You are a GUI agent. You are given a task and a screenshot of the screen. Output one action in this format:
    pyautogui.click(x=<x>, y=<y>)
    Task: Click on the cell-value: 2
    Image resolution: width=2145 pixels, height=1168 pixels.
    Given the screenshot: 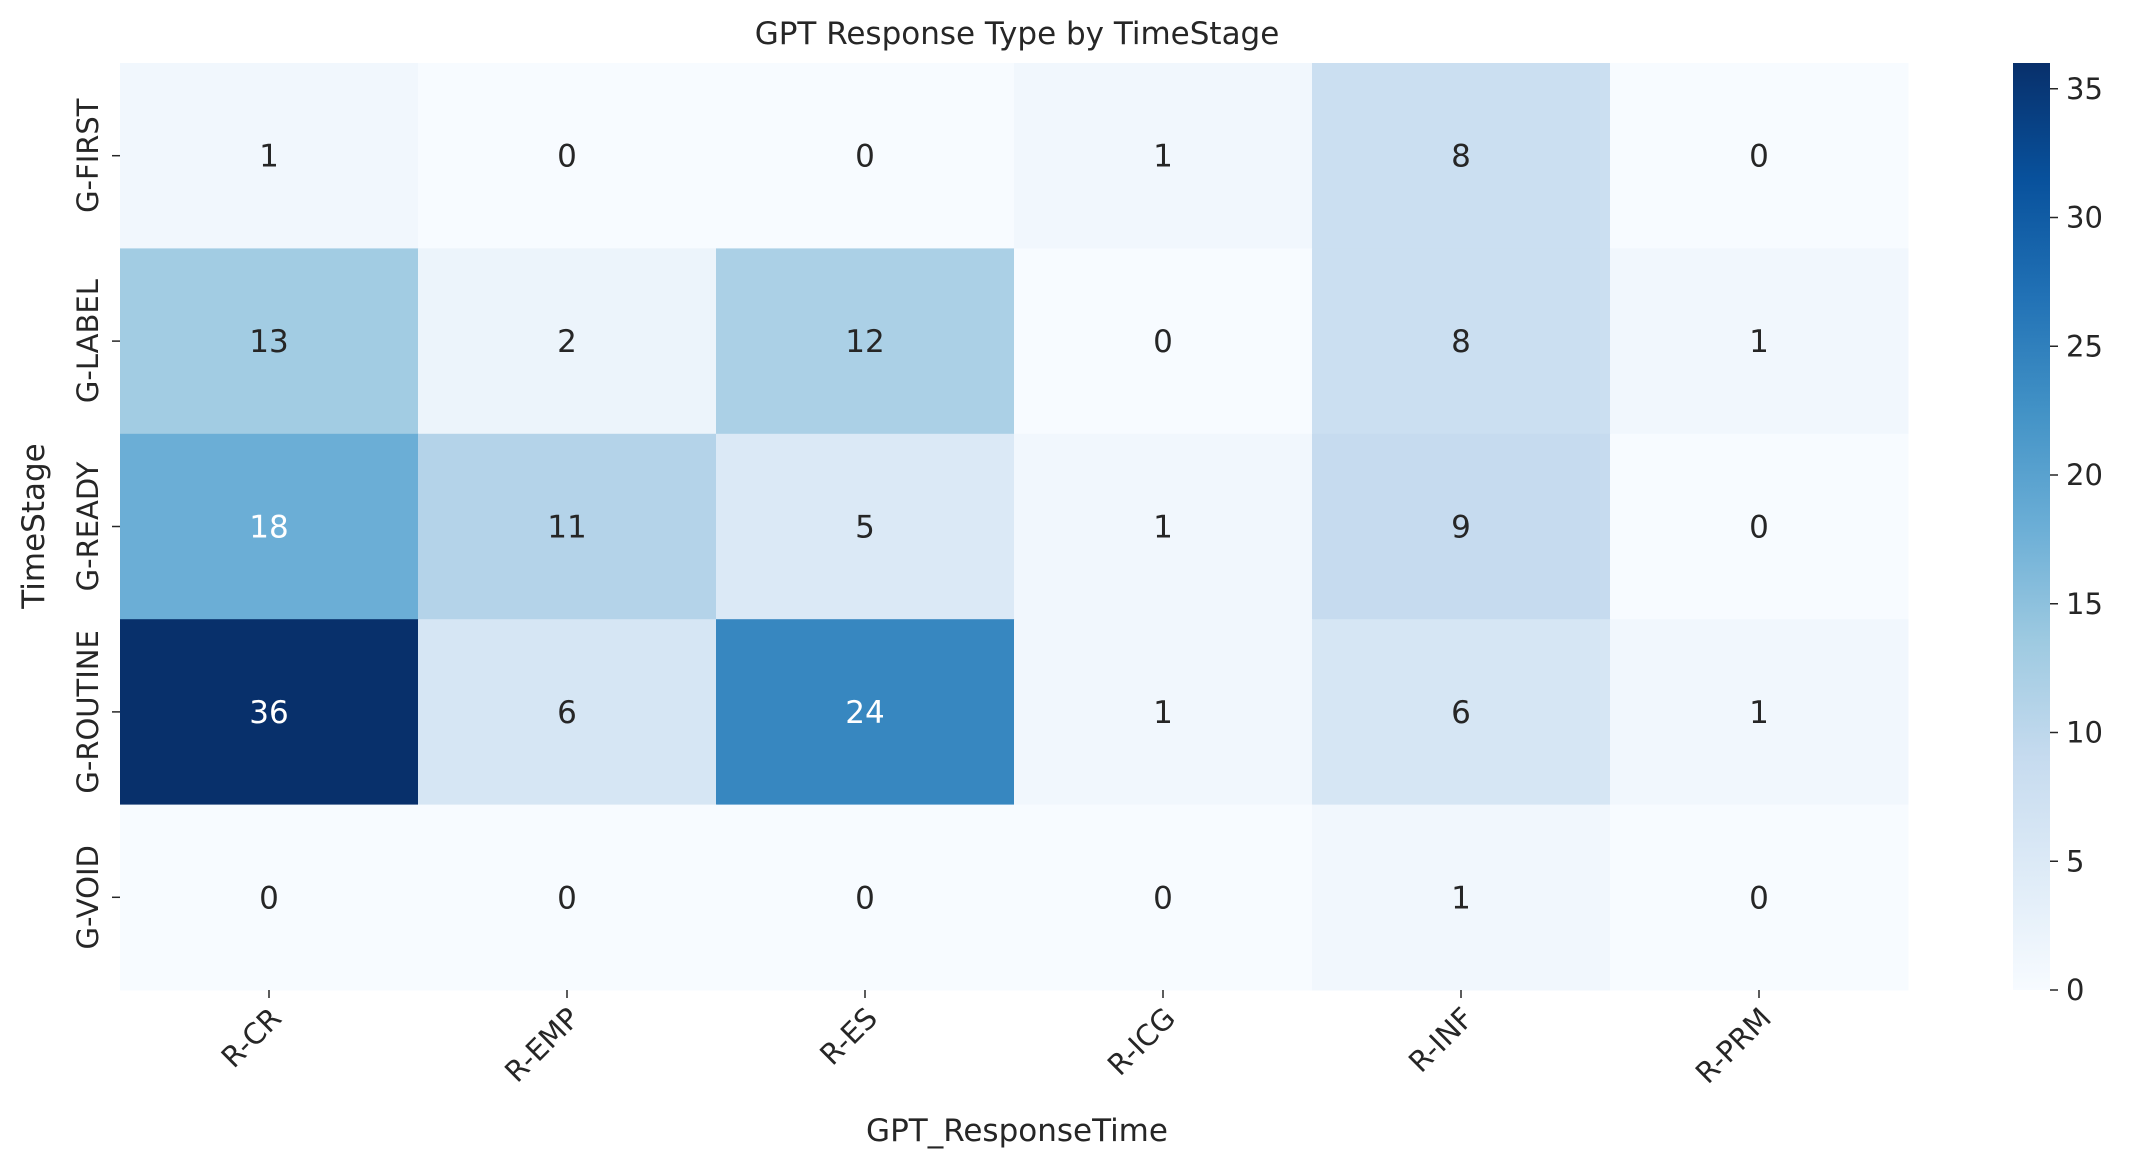 What is the action you would take?
    pyautogui.click(x=567, y=342)
    